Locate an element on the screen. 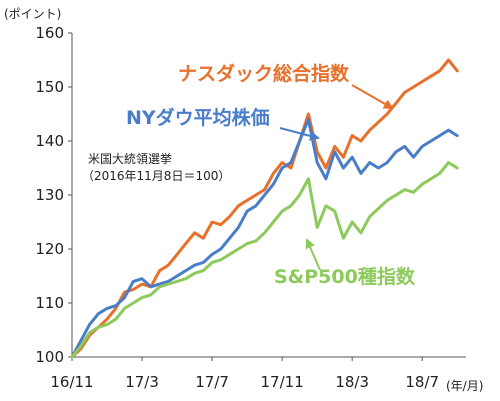 This screenshot has width=500, height=401. y-tick-label: 160 is located at coordinates (49, 33).